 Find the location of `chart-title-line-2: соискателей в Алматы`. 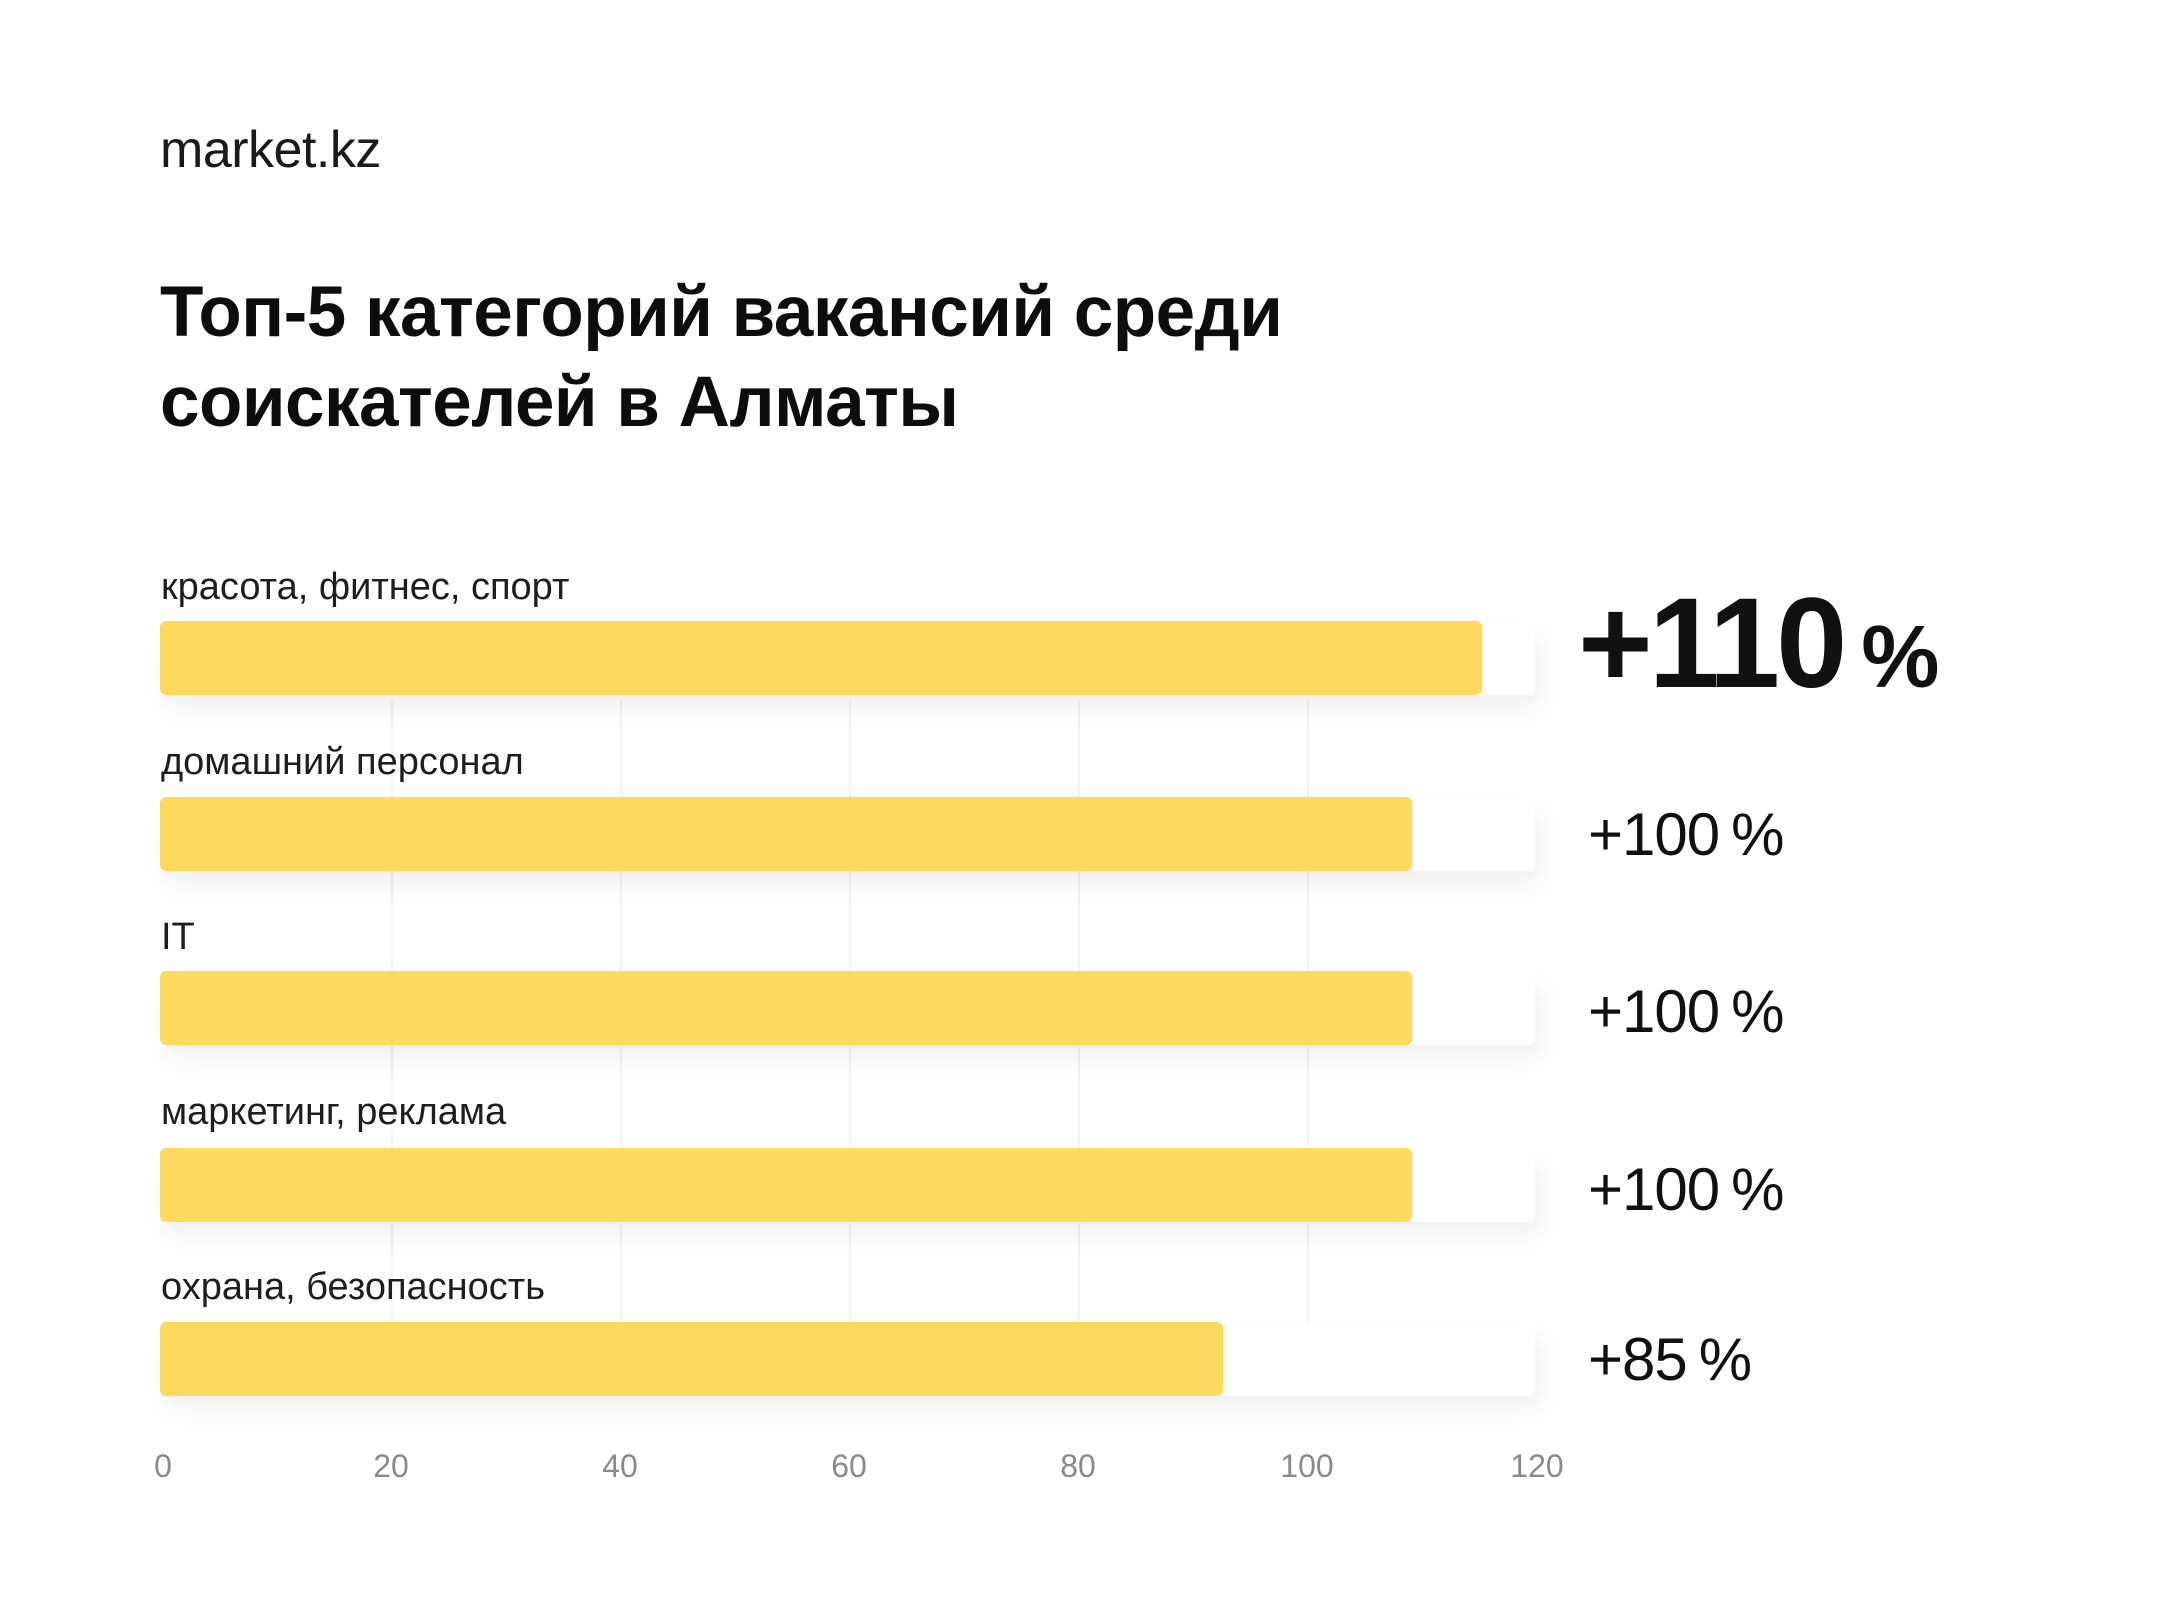

chart-title-line-2: соискателей в Алматы is located at coordinates (559, 402).